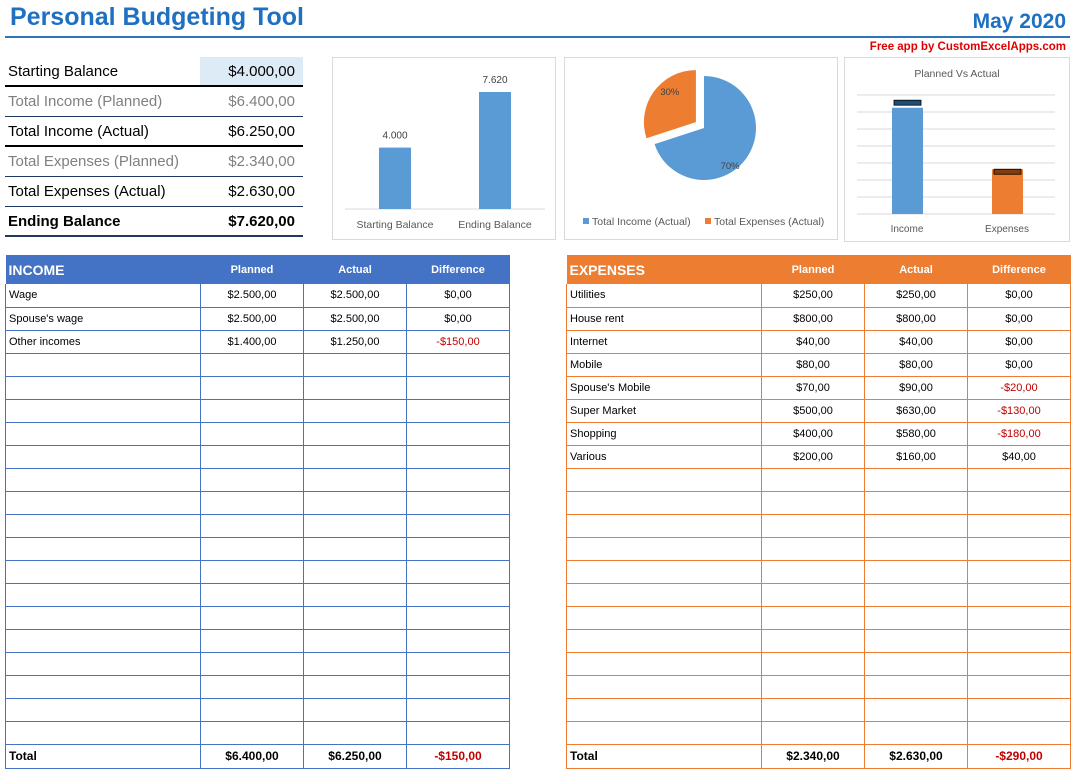 This screenshot has width=1072, height=774. Describe the element at coordinates (252, 342) in the screenshot. I see `table-cell: $1.400,00` at that location.